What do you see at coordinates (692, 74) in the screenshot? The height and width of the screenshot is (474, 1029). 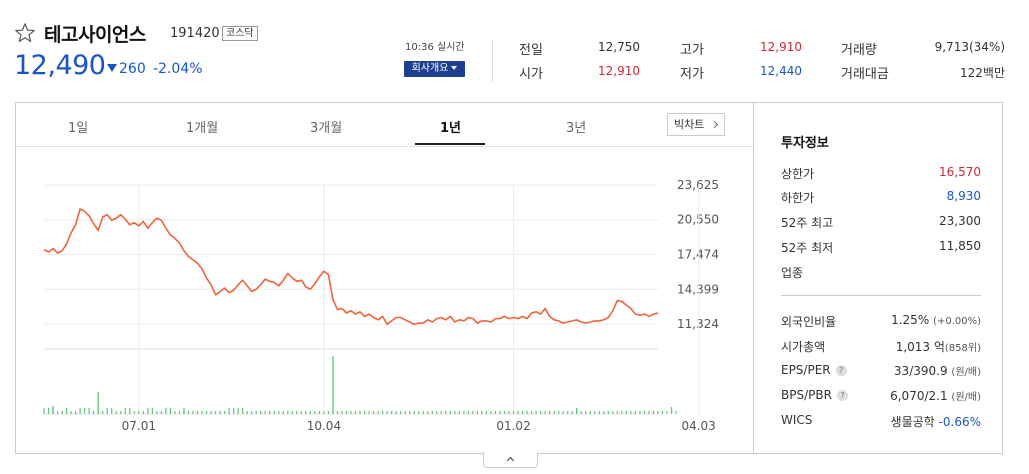 I see `low-label: 저가` at bounding box center [692, 74].